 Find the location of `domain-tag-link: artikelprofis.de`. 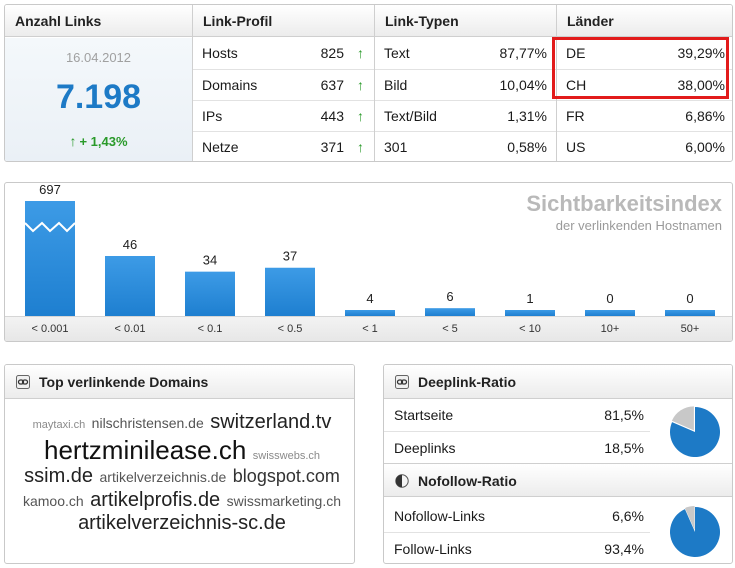

domain-tag-link: artikelprofis.de is located at coordinates (155, 499).